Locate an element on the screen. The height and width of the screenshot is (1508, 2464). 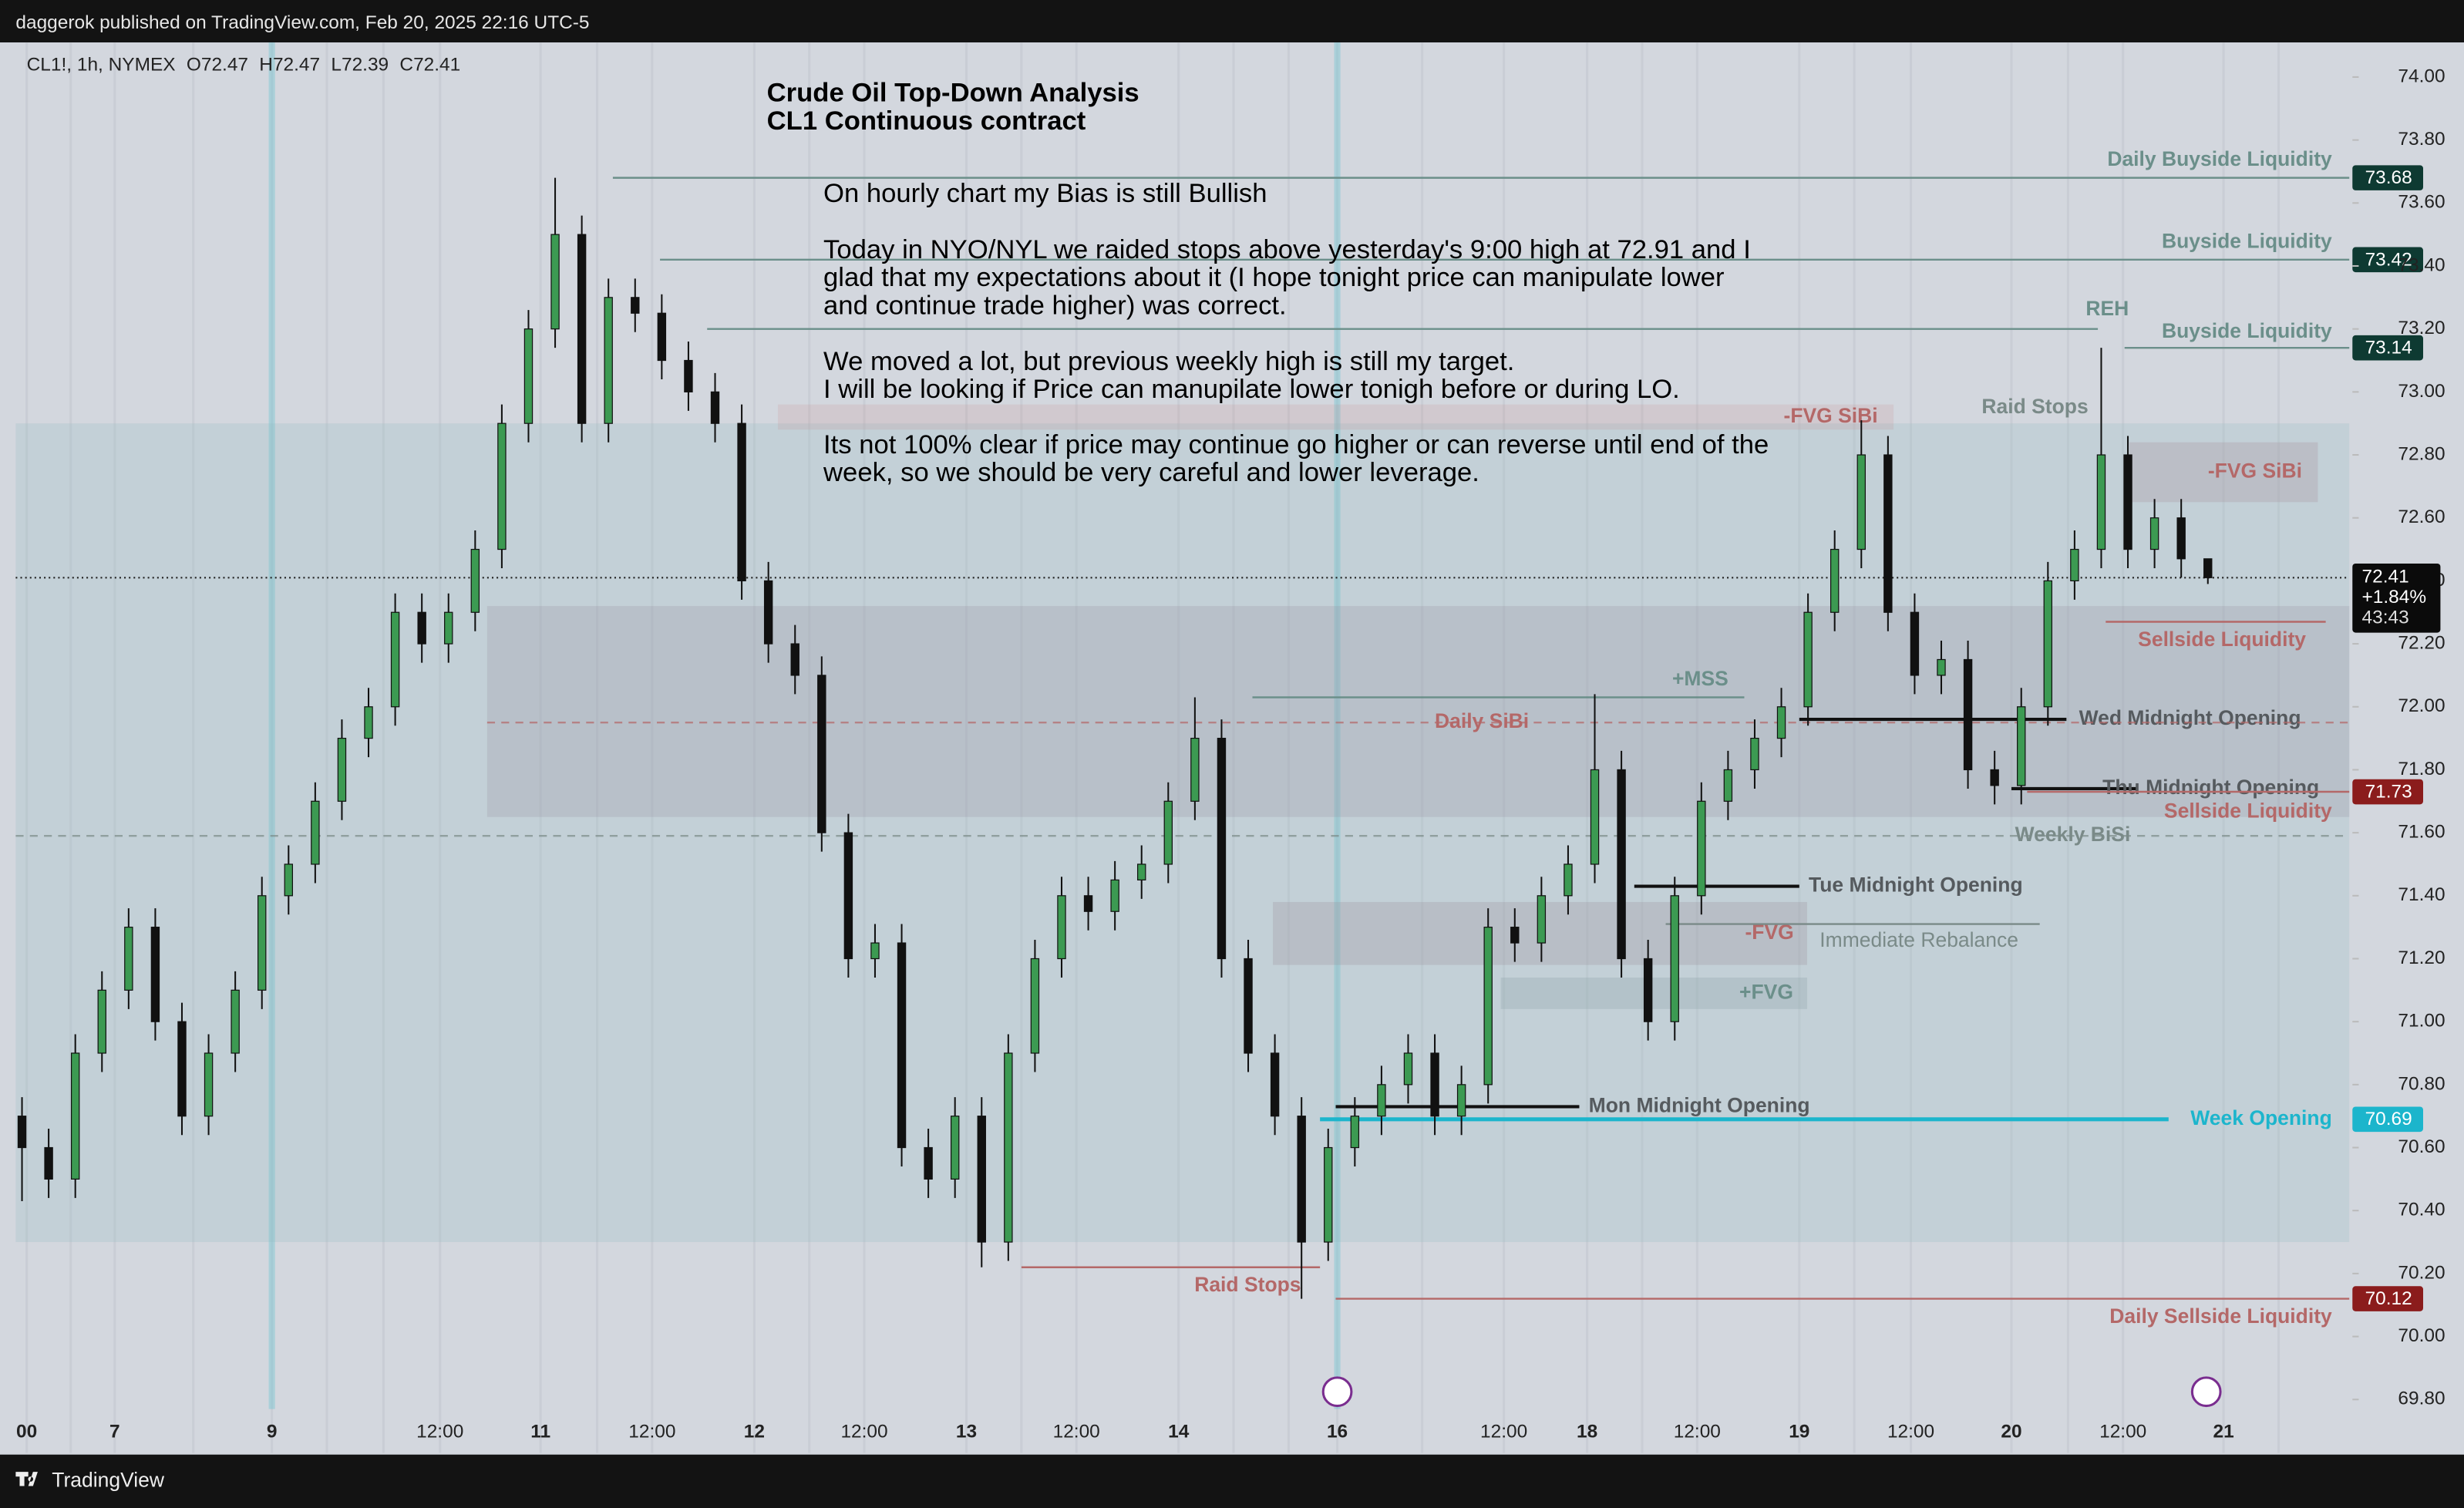
level-label: Daily Sellside Liquidity is located at coordinates (2220, 1316).